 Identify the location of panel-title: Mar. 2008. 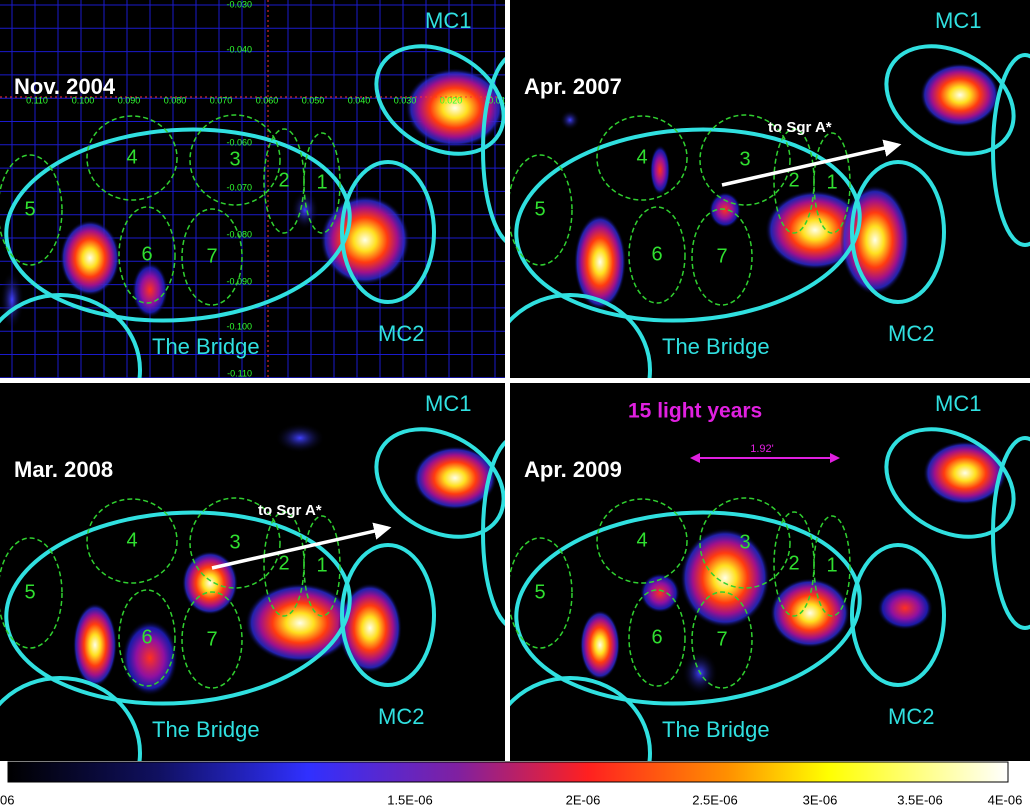
(63, 469).